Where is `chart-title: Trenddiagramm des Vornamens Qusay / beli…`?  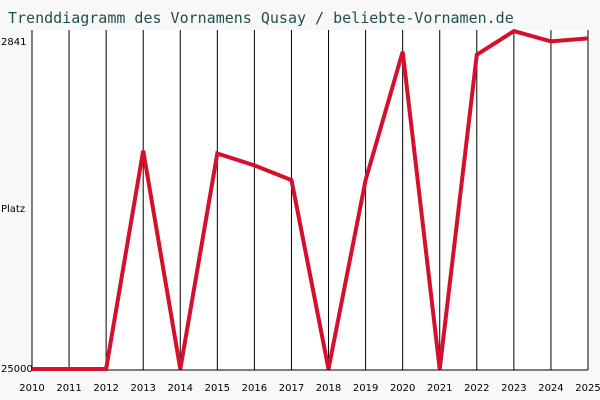
chart-title: Trenddiagramm des Vornamens Qusay / beli… is located at coordinates (261, 18).